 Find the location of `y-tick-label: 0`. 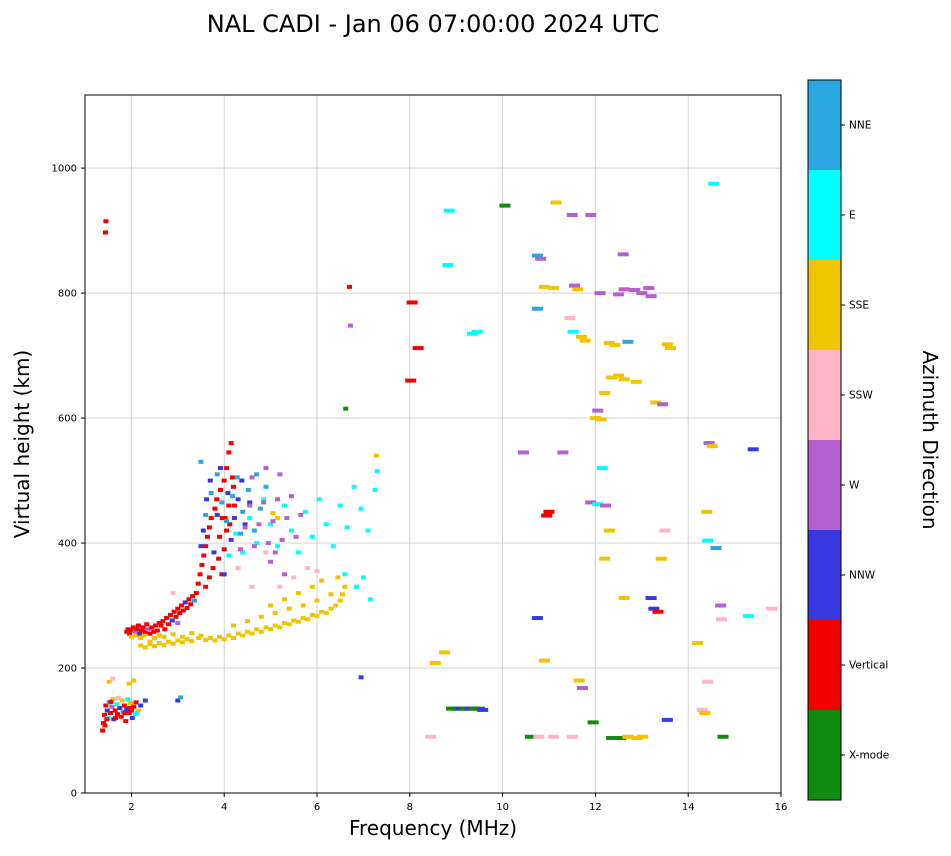

y-tick-label: 0 is located at coordinates (74, 794).